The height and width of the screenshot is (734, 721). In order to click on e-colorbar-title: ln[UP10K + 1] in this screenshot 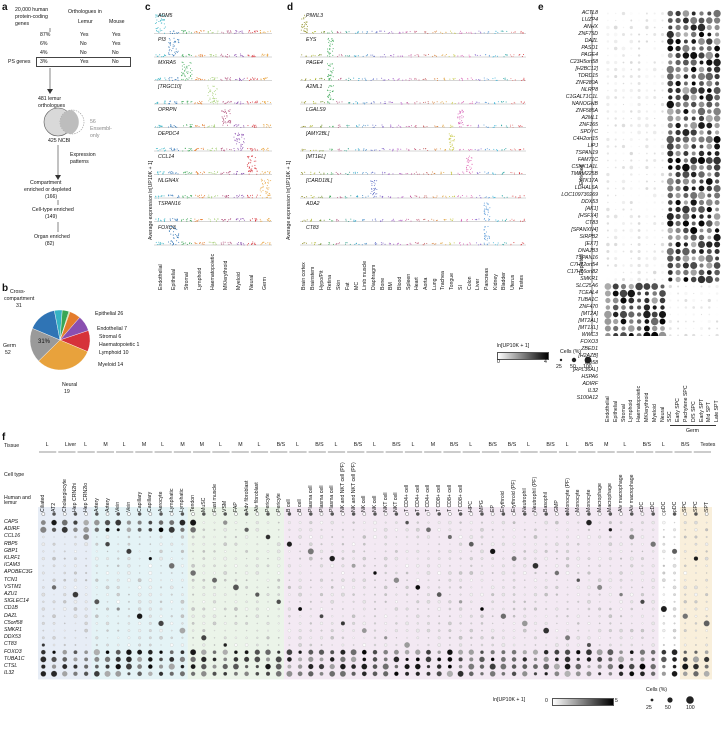, I will do `click(513, 346)`.